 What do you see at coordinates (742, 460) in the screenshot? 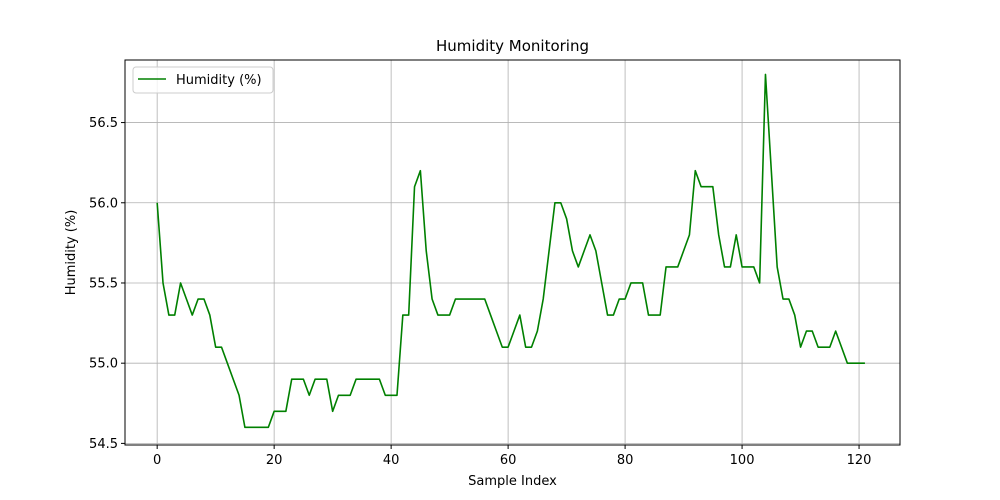
I see `x-tick-label: 100` at bounding box center [742, 460].